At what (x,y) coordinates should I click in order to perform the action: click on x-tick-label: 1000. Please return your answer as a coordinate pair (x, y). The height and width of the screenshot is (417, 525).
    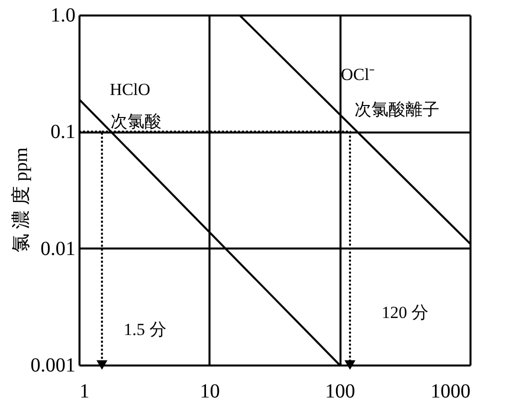
    Looking at the image, I should click on (450, 391).